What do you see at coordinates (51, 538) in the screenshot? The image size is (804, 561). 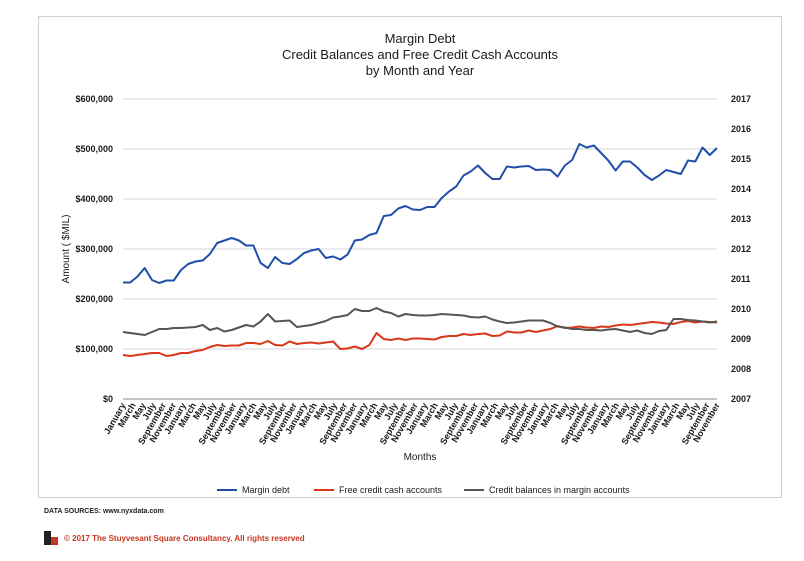 I see `company-logo-icon` at bounding box center [51, 538].